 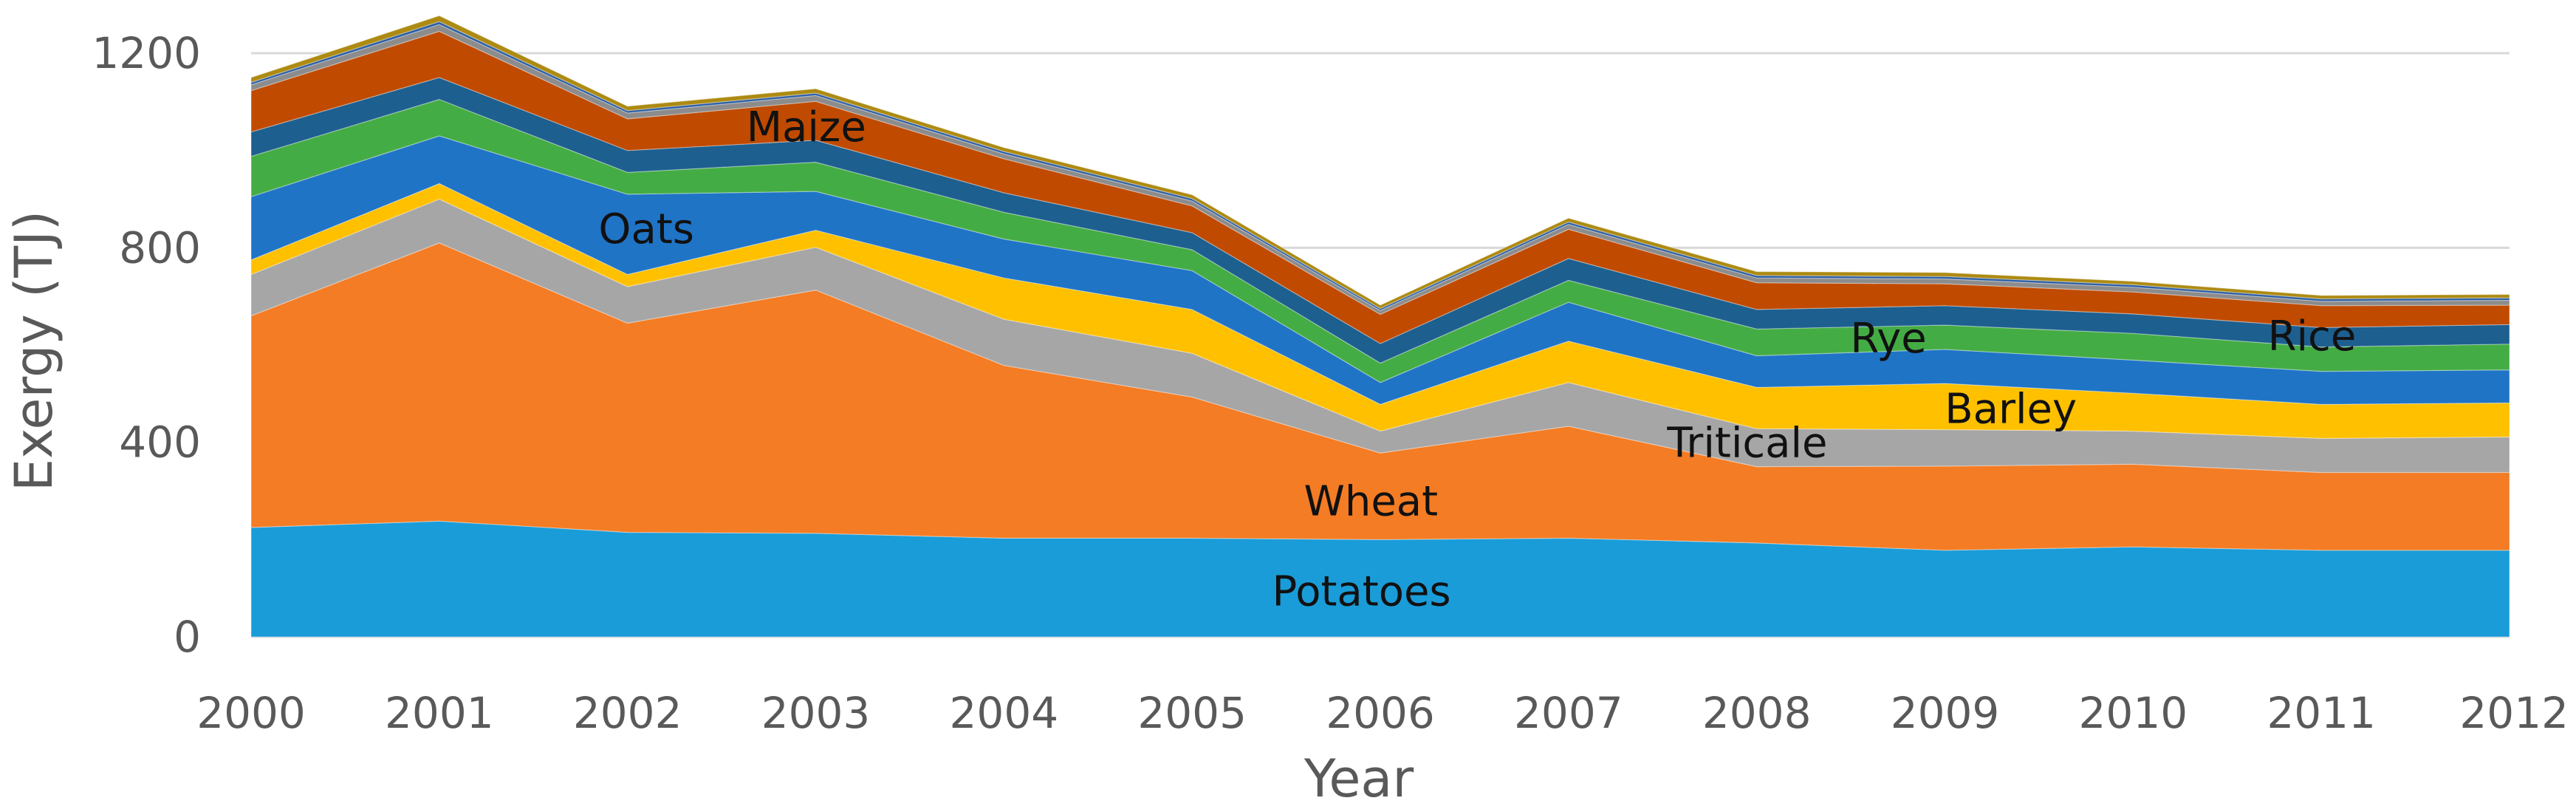 I want to click on x-axis-title: Year, so click(x=1359, y=778).